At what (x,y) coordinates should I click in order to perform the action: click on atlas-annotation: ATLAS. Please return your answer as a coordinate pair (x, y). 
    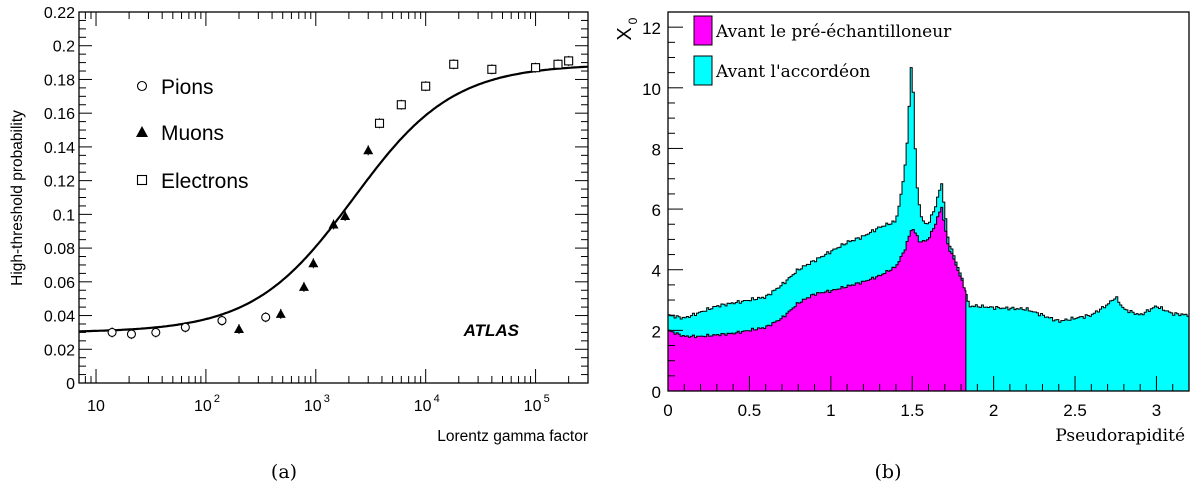
    Looking at the image, I should click on (491, 330).